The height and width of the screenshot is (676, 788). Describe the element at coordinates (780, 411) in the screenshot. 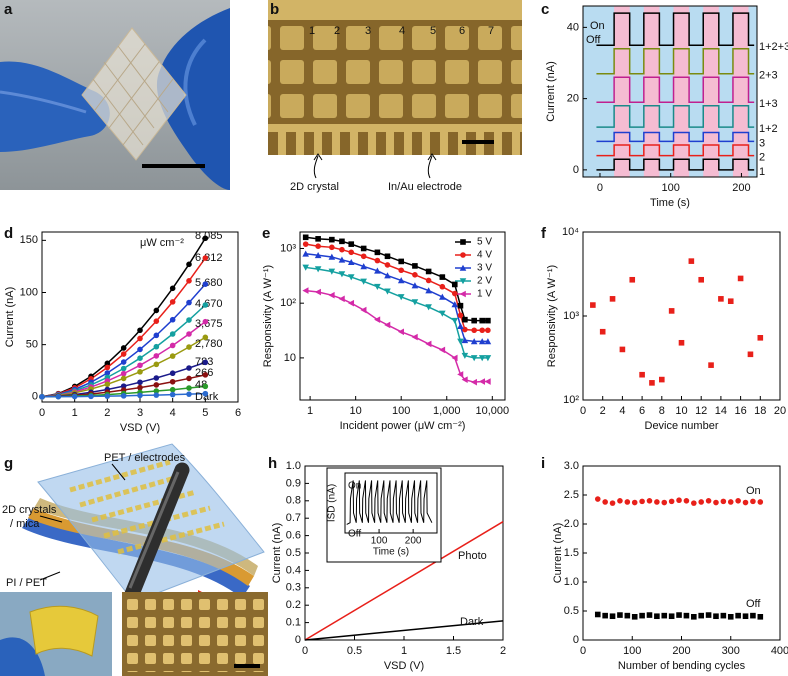

I see `x-tick-label: 20` at that location.